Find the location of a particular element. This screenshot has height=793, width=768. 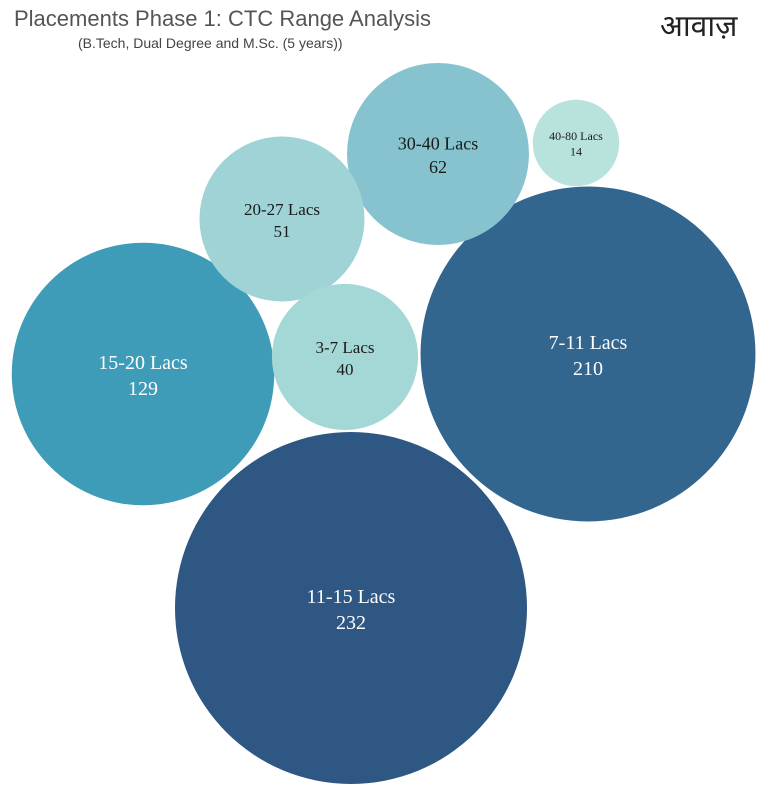

bubble-value: 129 is located at coordinates (143, 389).